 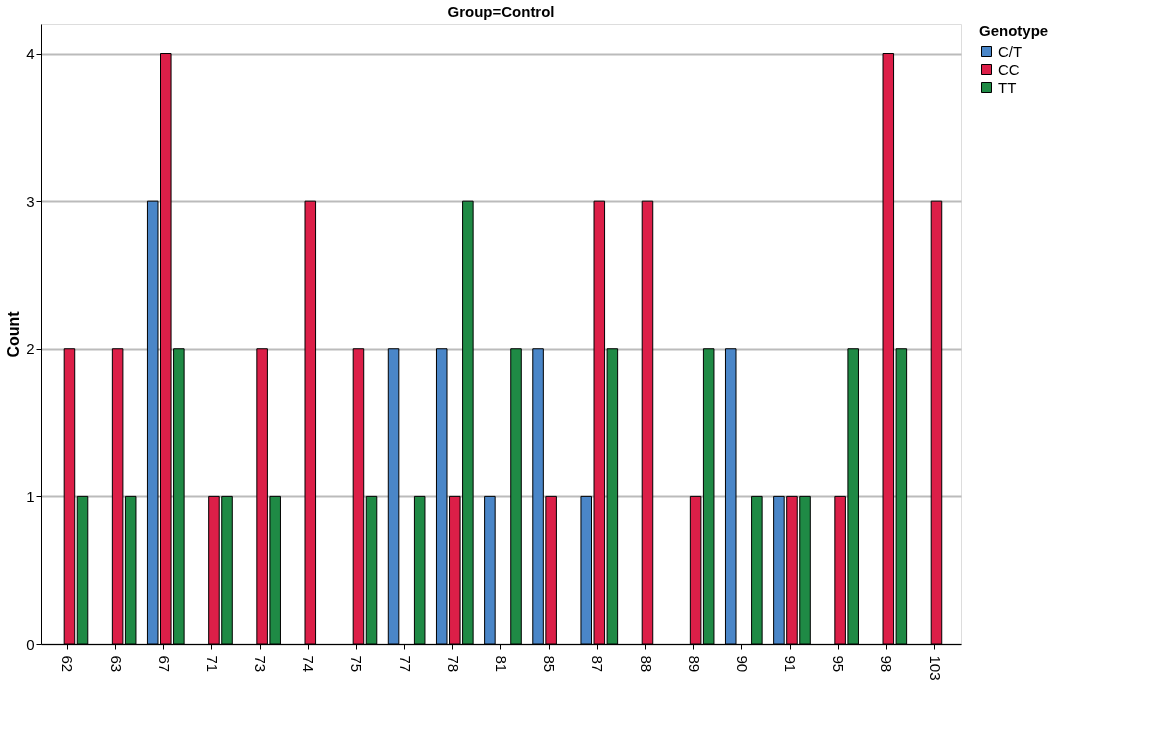 What do you see at coordinates (791, 664) in the screenshot?
I see `x-tick-label: 91` at bounding box center [791, 664].